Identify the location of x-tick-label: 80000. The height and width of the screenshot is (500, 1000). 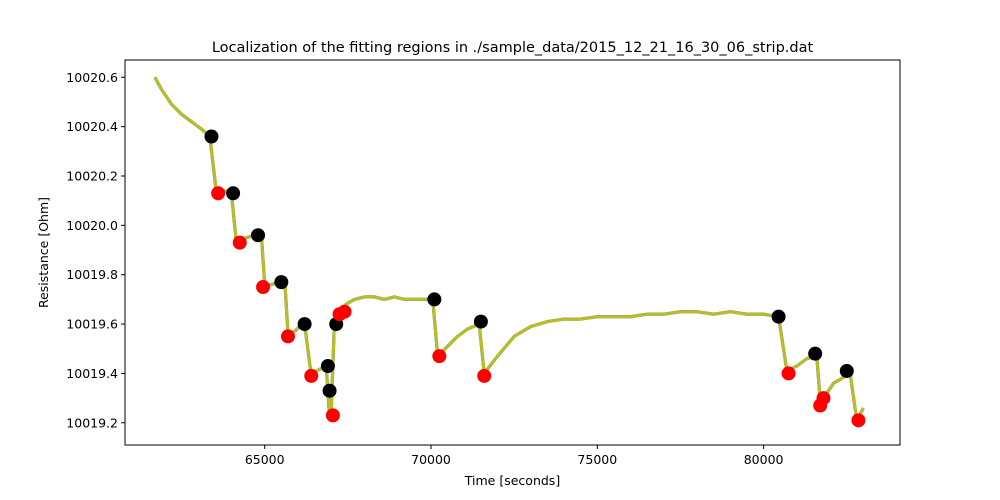
(764, 459).